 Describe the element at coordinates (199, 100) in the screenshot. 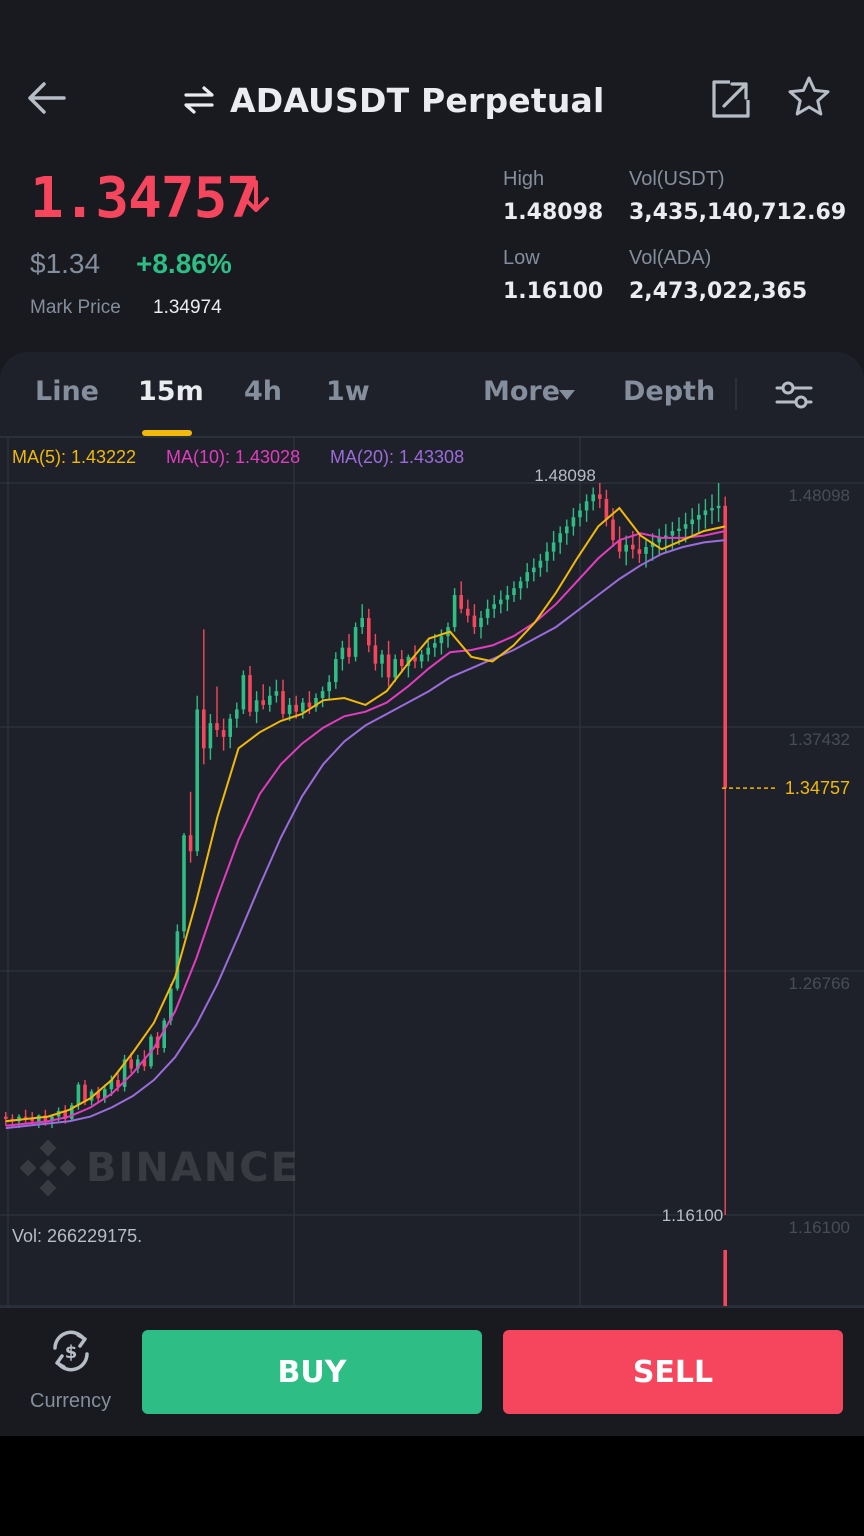

I see `swap-arrows-icon` at that location.